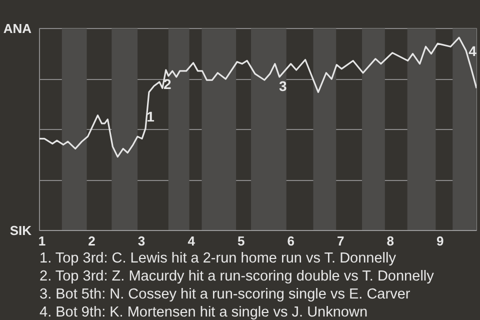 The width and height of the screenshot is (480, 320). What do you see at coordinates (150, 116) in the screenshot?
I see `annotation: 1` at bounding box center [150, 116].